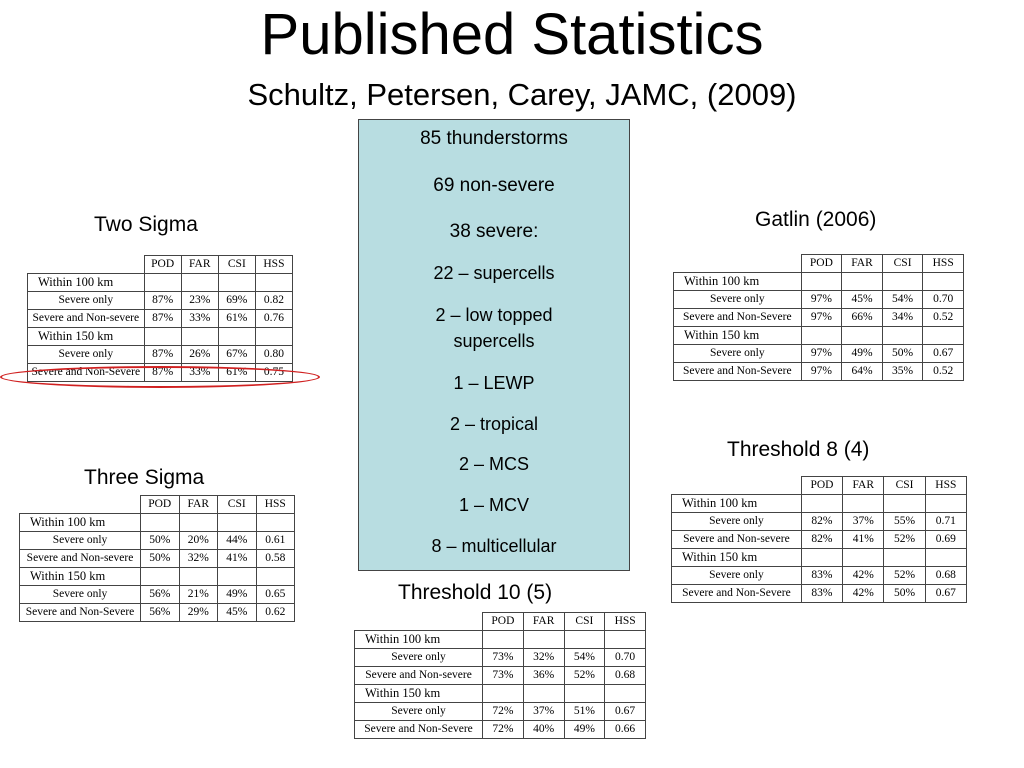 This screenshot has width=1024, height=768. Describe the element at coordinates (822, 593) in the screenshot. I see `value-cell: 83%` at that location.